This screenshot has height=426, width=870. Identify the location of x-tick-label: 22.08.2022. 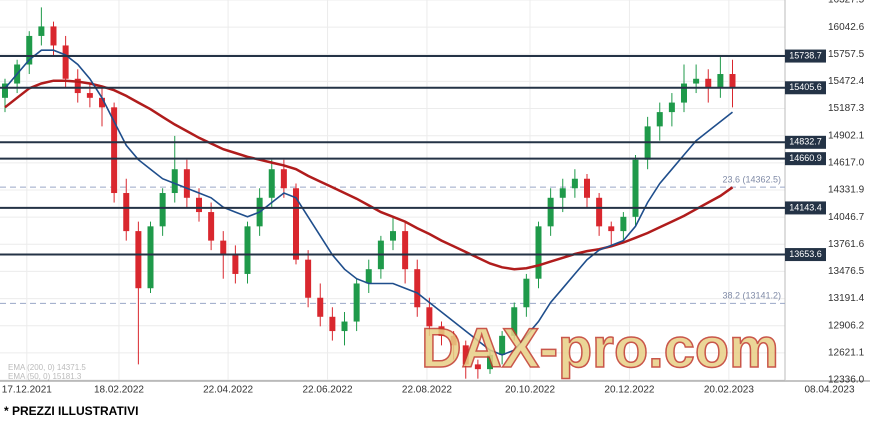
(427, 390).